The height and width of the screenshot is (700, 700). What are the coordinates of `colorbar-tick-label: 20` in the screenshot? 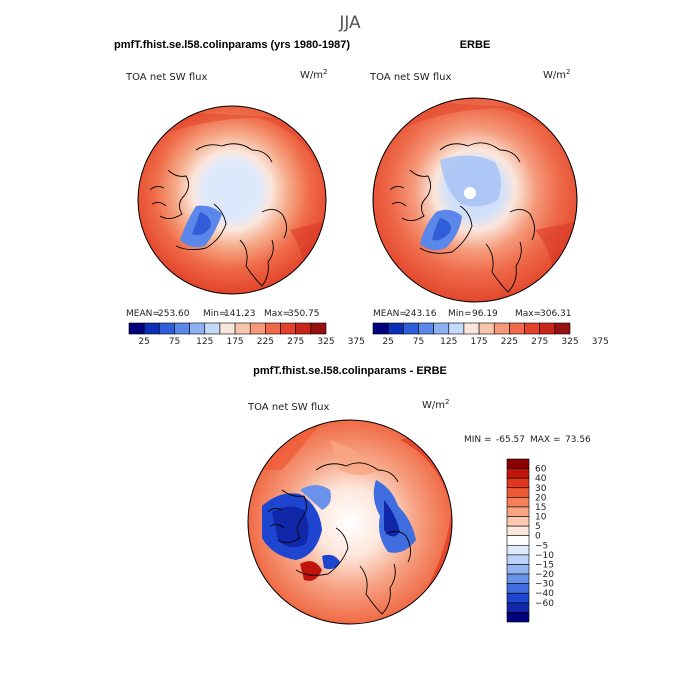 It's located at (541, 498).